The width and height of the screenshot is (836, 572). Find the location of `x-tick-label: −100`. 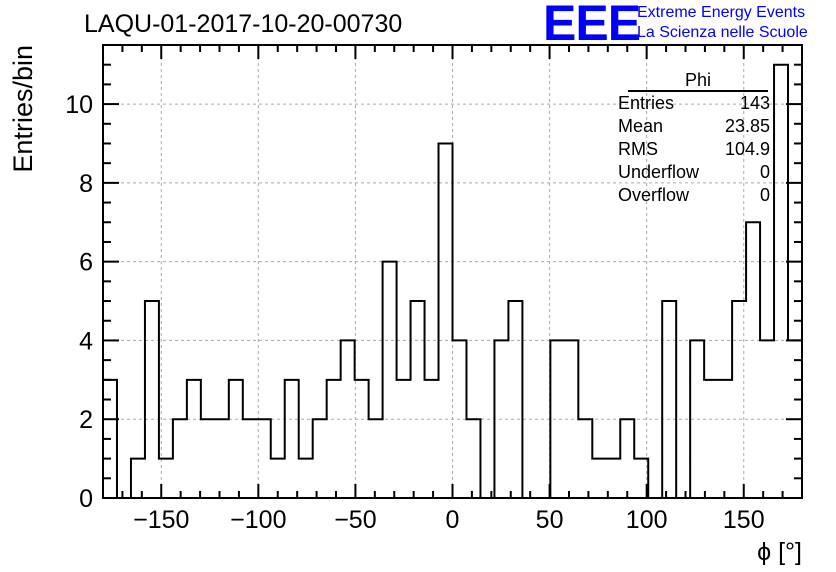

x-tick-label: −100 is located at coordinates (258, 520).